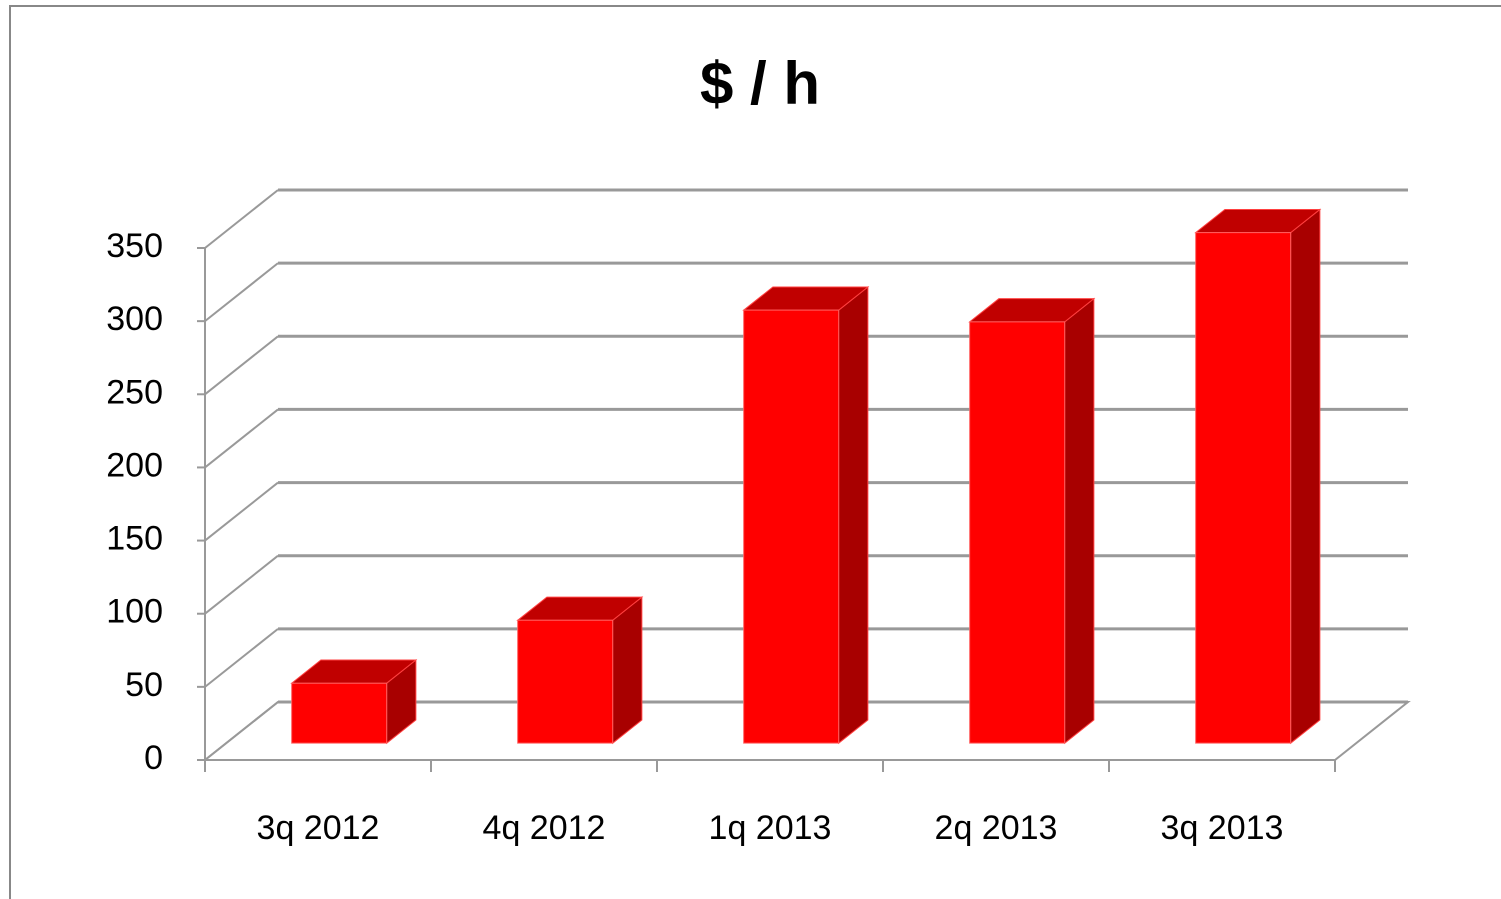 The image size is (1501, 899). What do you see at coordinates (153, 758) in the screenshot?
I see `y-tick-label: 0` at bounding box center [153, 758].